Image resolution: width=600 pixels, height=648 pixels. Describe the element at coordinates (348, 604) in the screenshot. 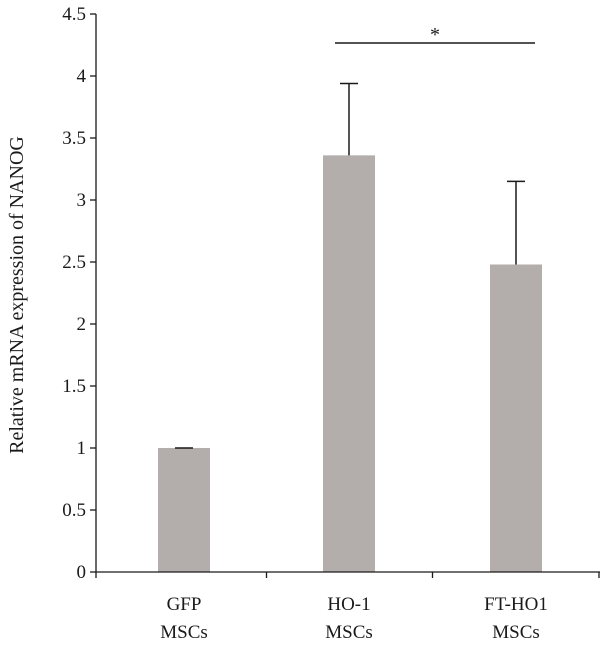

I see `x-tick-label-1-0: HO-1` at that location.